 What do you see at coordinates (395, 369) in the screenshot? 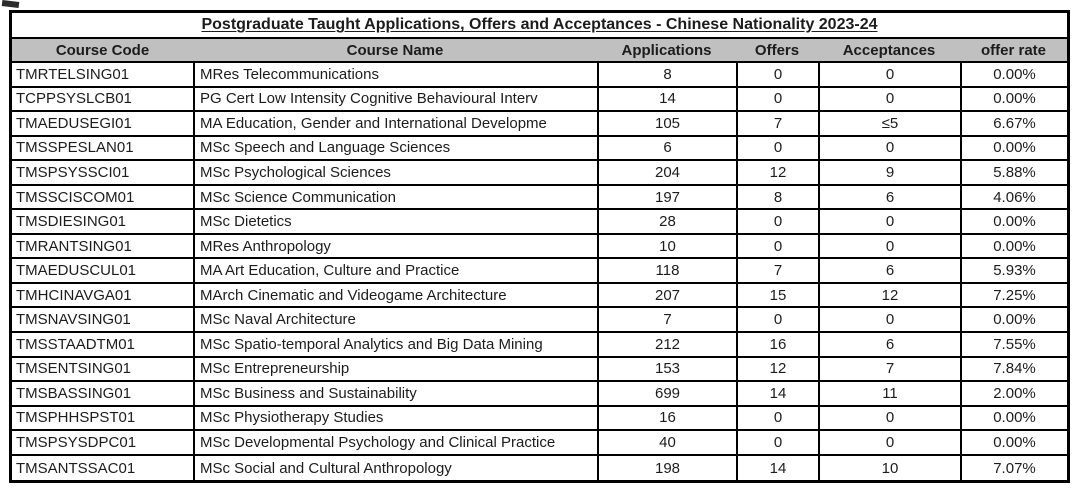
I see `cell-name: MSc Entrepreneurship` at bounding box center [395, 369].